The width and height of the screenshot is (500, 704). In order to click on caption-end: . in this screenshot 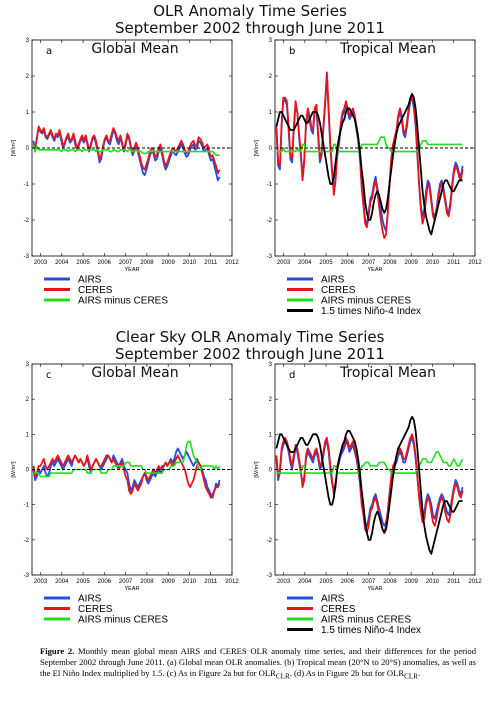, I will do `click(419, 672)`.